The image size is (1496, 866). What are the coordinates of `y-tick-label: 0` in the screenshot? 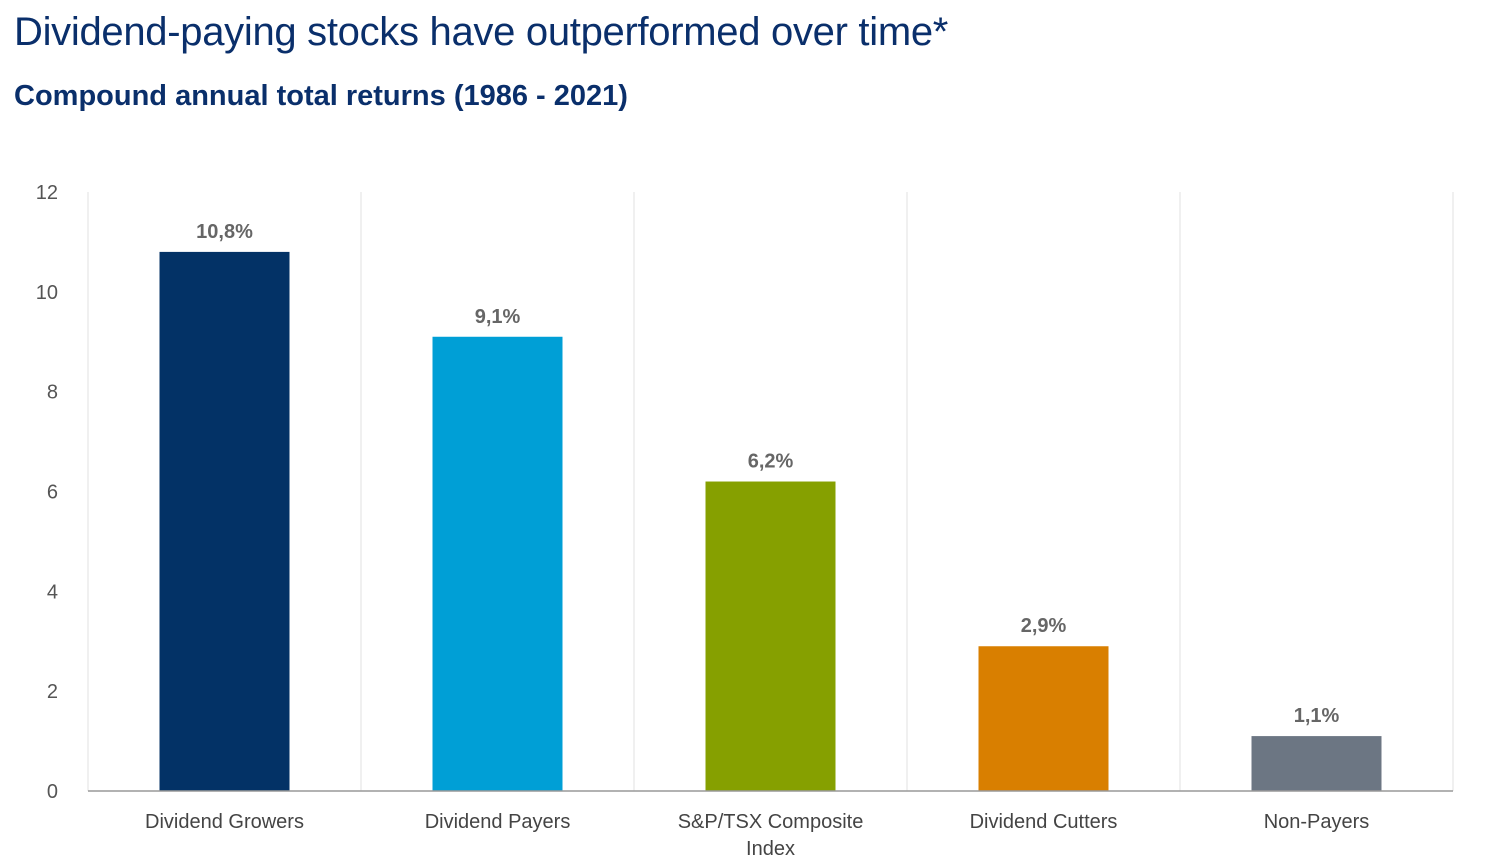 It's located at (52, 792).